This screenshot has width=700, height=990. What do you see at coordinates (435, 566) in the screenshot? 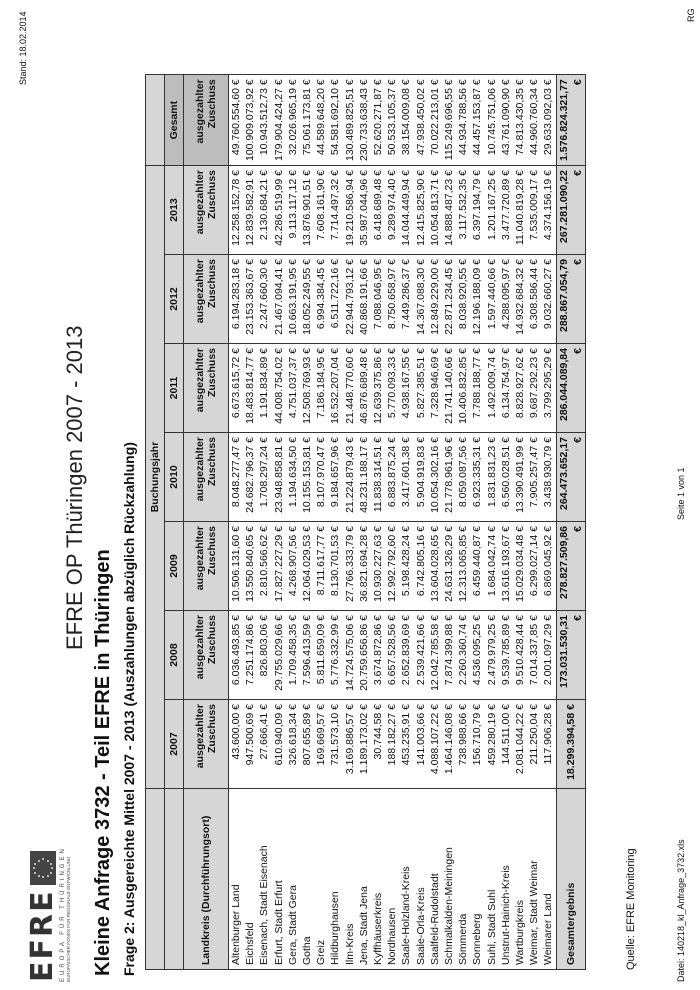
I see `amount-cell: 13.604.028,65 €` at bounding box center [435, 566].